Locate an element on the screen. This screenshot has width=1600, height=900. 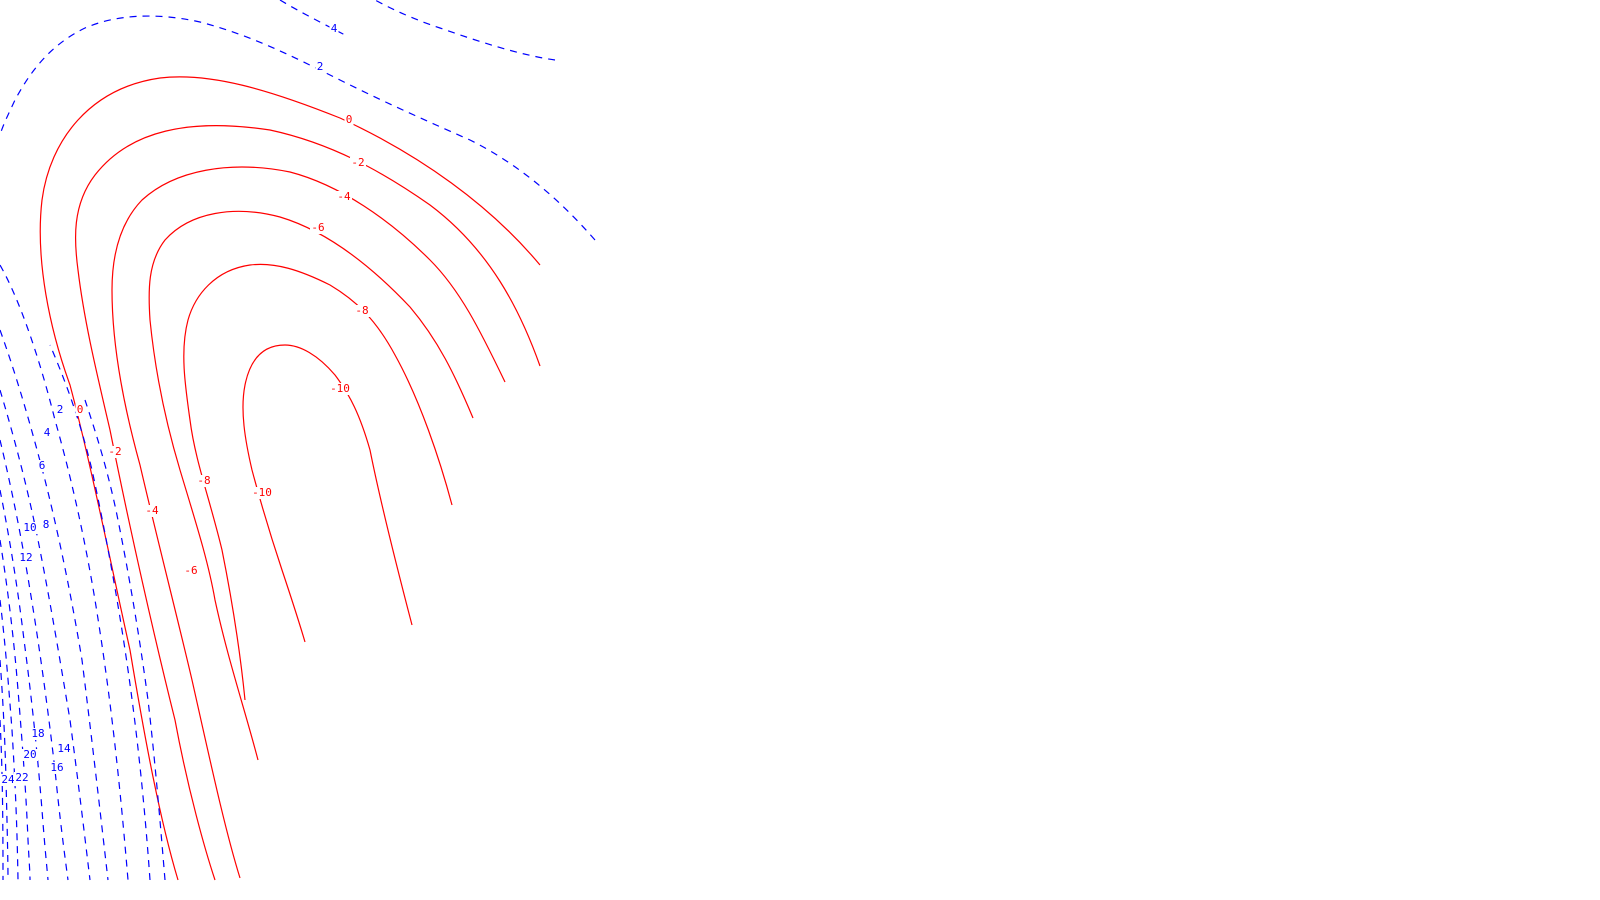
contour-level-label: 16 is located at coordinates (56, 767).